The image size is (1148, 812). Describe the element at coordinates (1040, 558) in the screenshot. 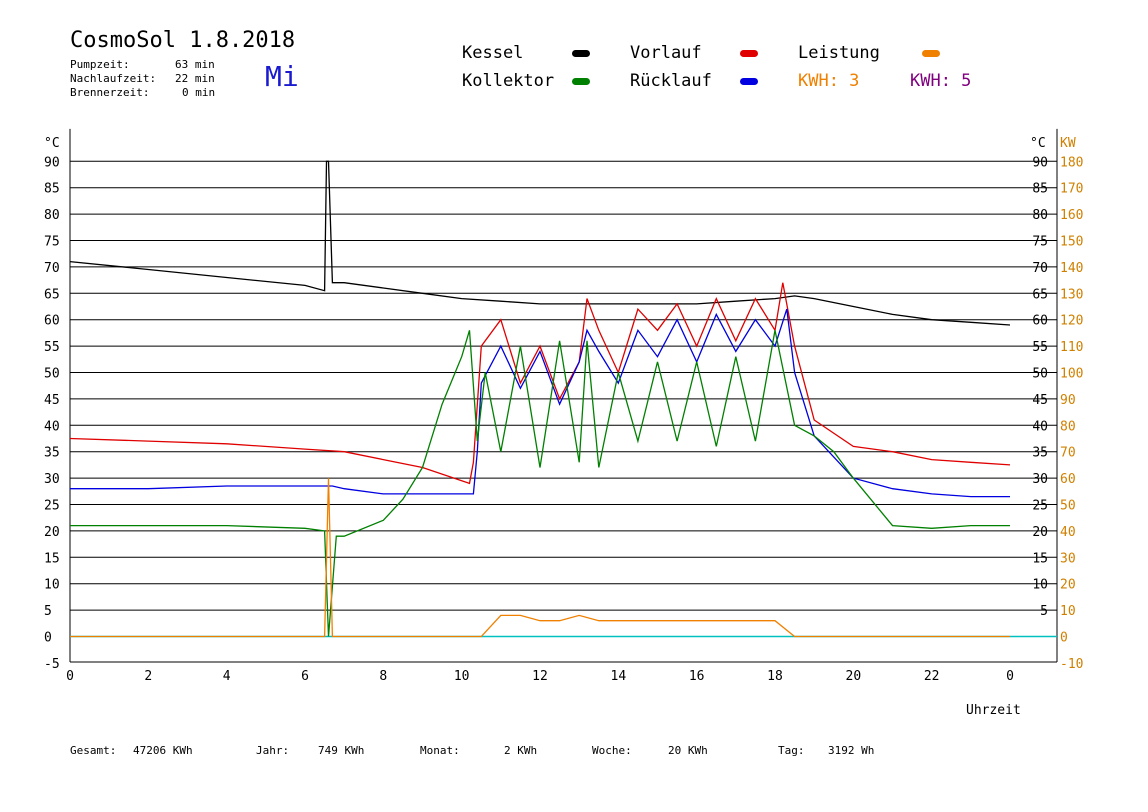

I see `y-tick-label-right: 15` at that location.